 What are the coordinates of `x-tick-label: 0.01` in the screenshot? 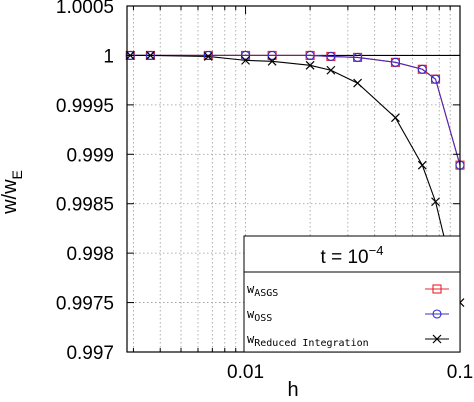 It's located at (245, 372).